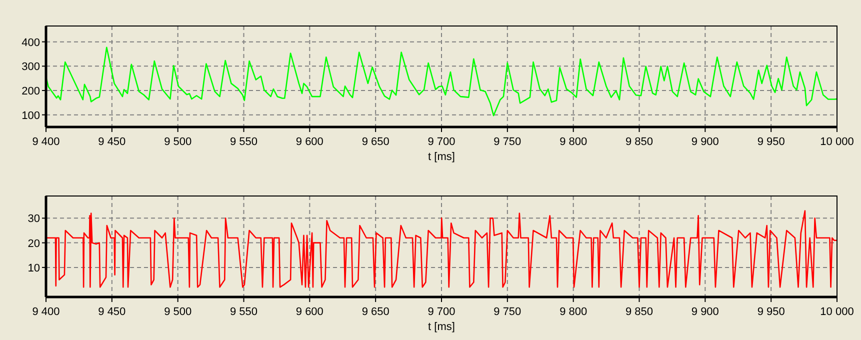 The image size is (861, 340). Describe the element at coordinates (34, 219) in the screenshot. I see `y-tick-label: 30` at that location.